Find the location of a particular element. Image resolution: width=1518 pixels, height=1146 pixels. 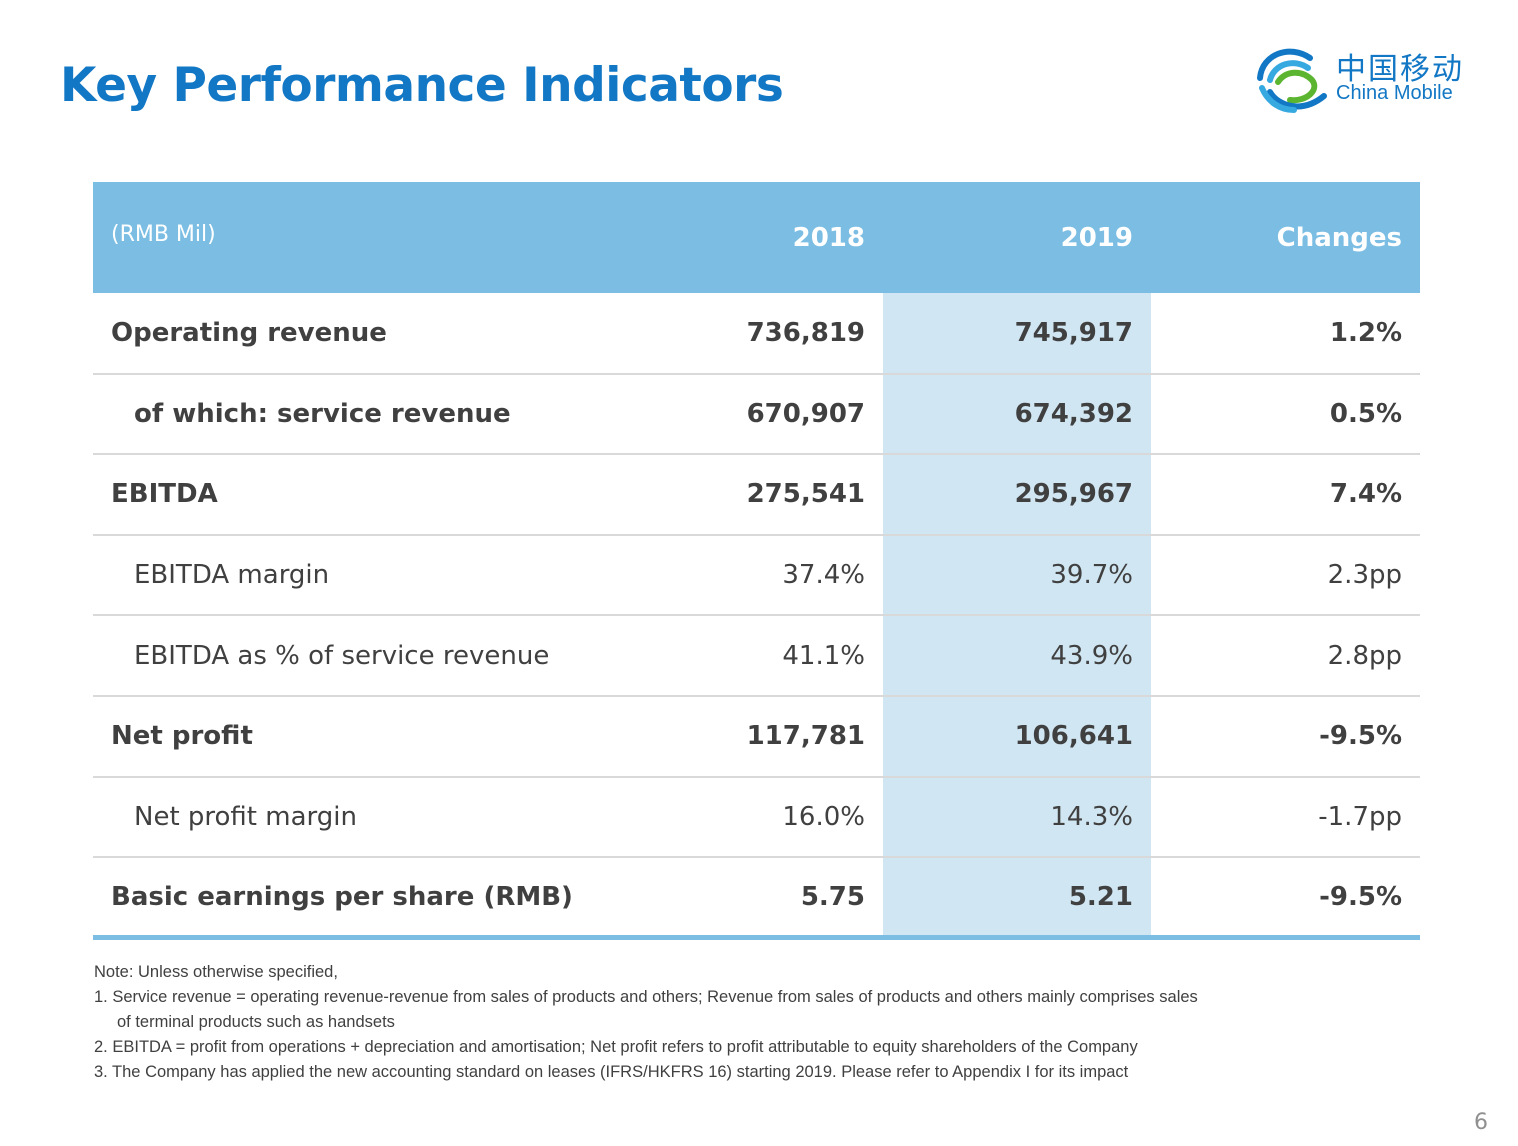

header-cell: (RMB Mil) is located at coordinates (163, 234).